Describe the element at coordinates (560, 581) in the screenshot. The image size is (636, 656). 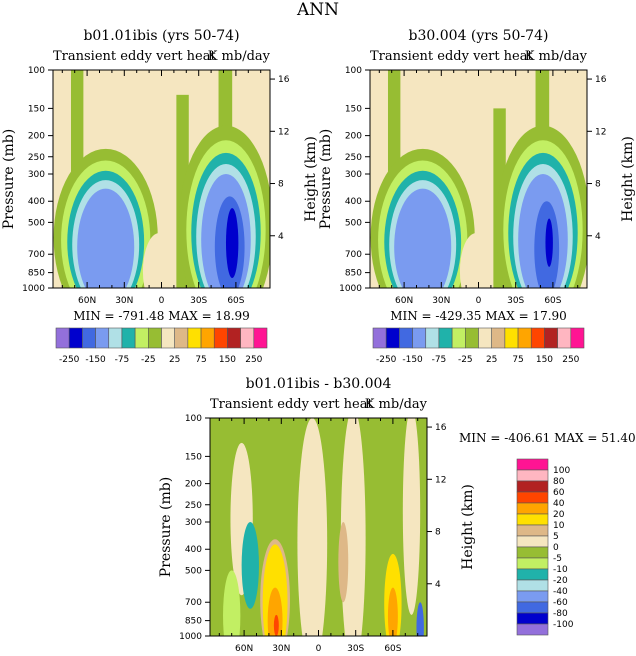
I see `colorbar-label: -20` at that location.